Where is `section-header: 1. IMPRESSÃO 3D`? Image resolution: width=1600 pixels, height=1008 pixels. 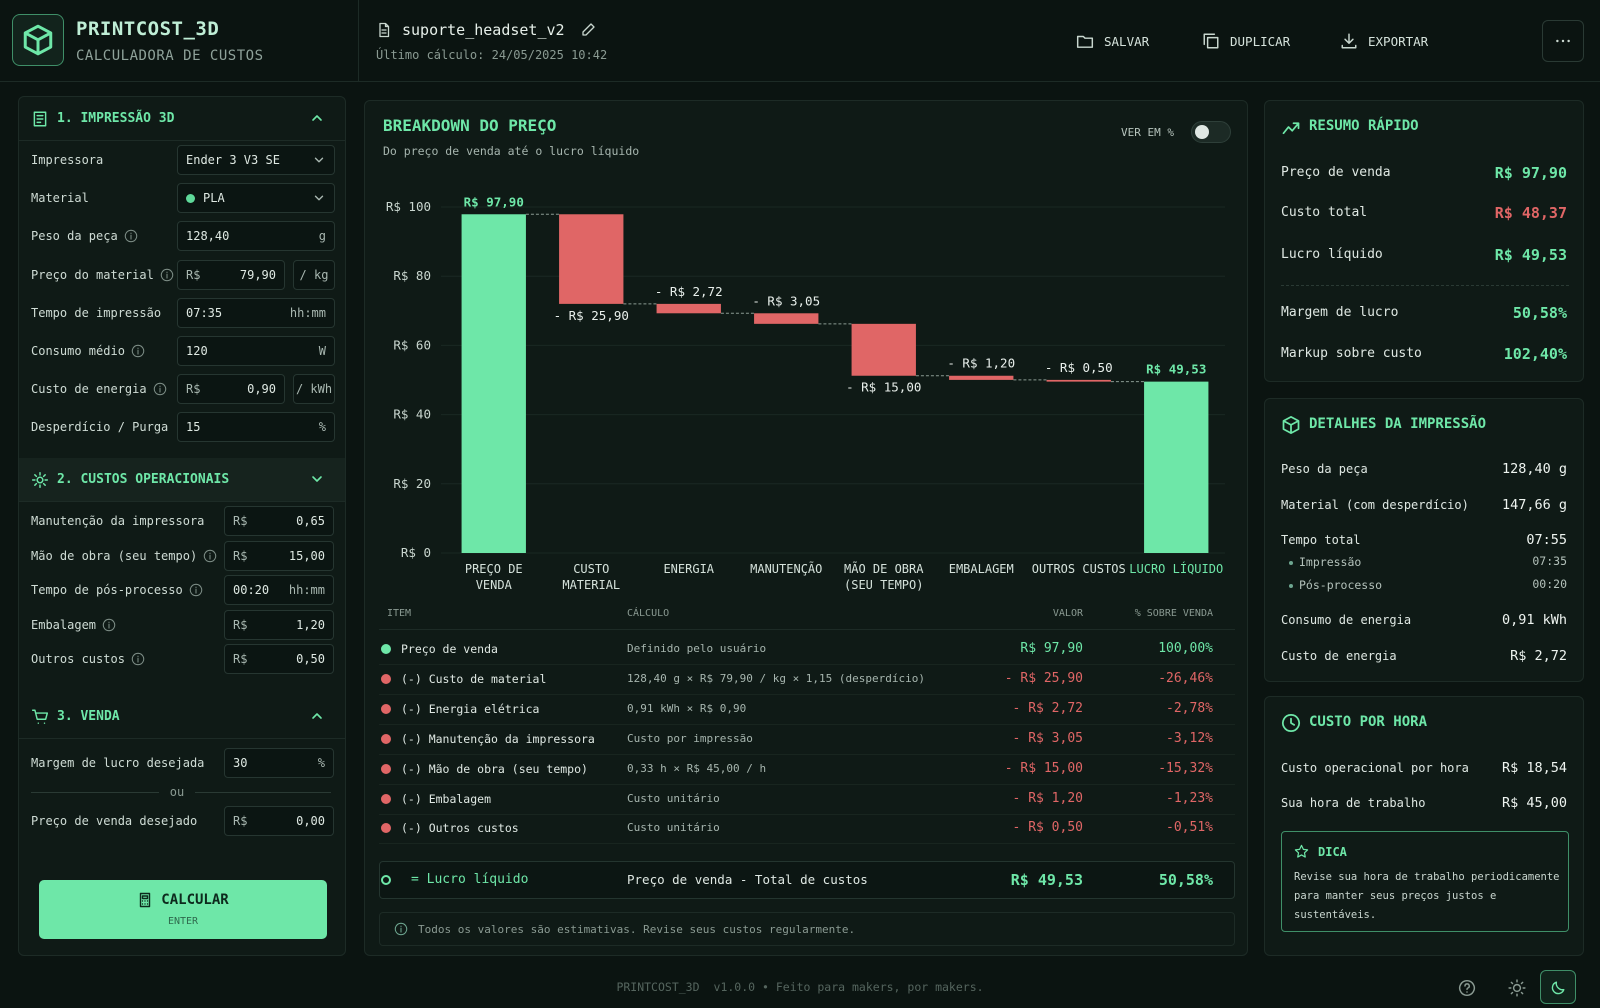
section-header: 1. IMPRESSÃO 3D is located at coordinates (182, 119).